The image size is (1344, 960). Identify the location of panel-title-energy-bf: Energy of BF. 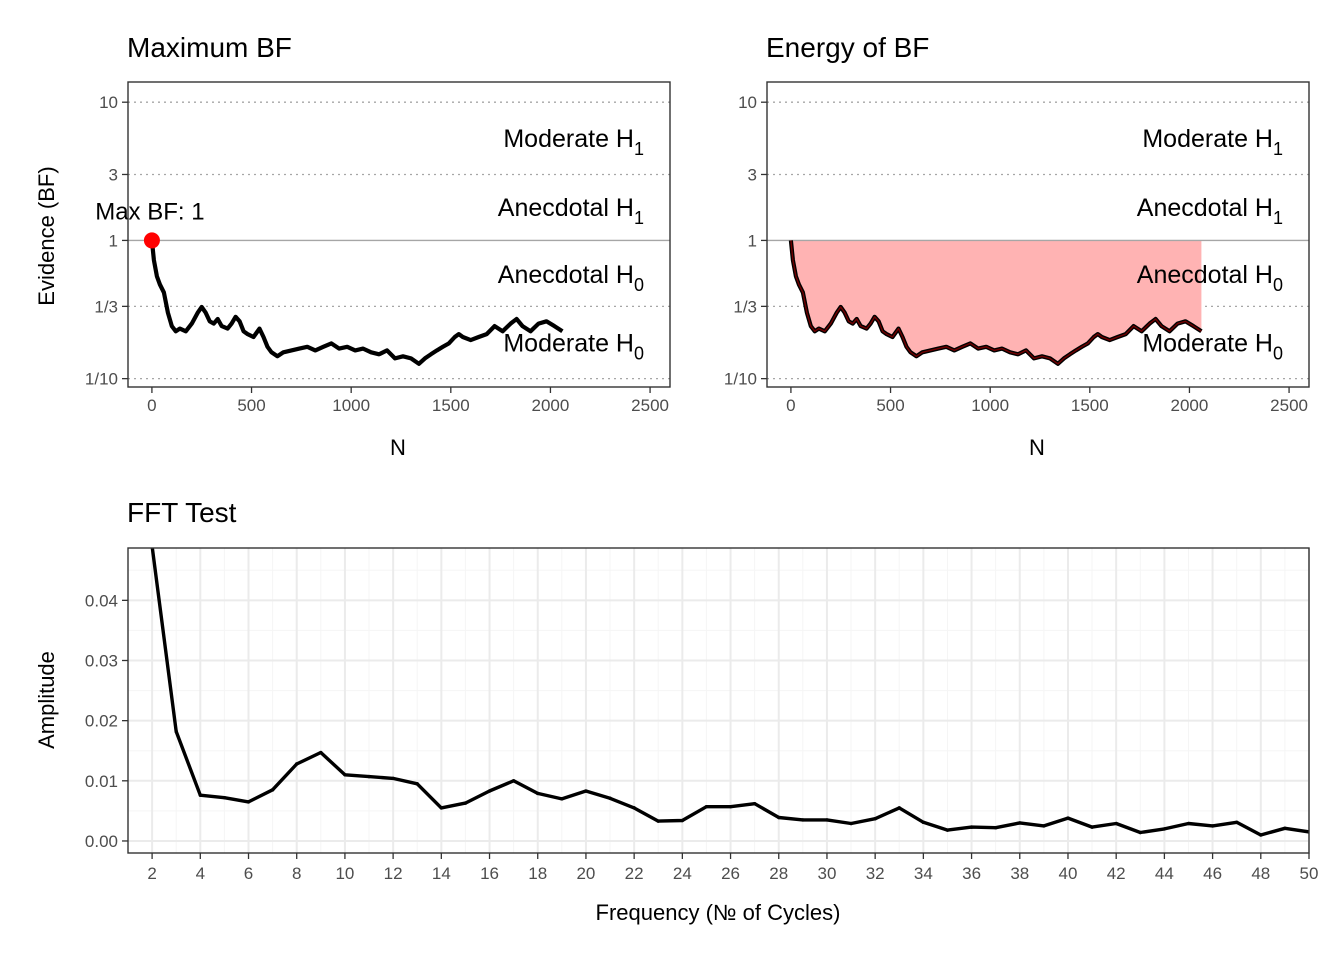
(847, 47).